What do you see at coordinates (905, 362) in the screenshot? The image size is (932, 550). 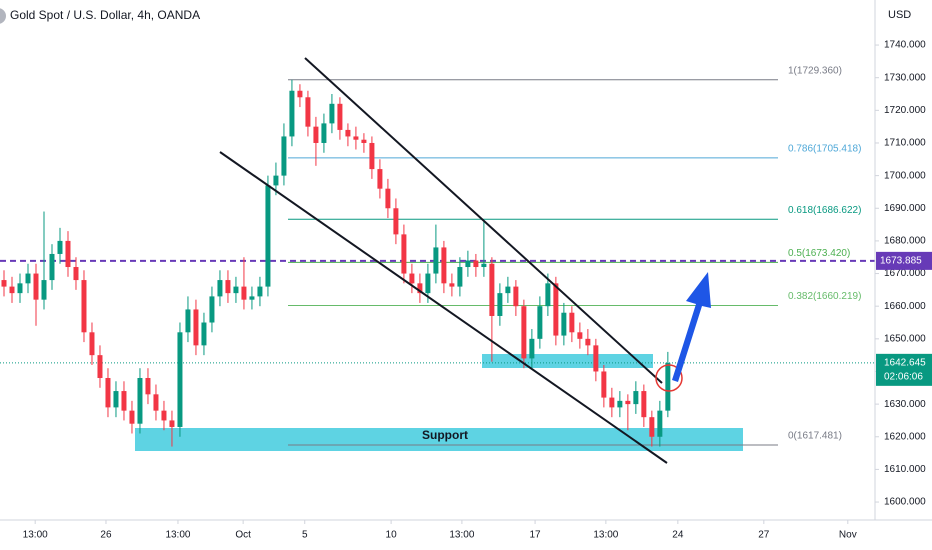 I see `last-price-label: 1642.645` at bounding box center [905, 362].